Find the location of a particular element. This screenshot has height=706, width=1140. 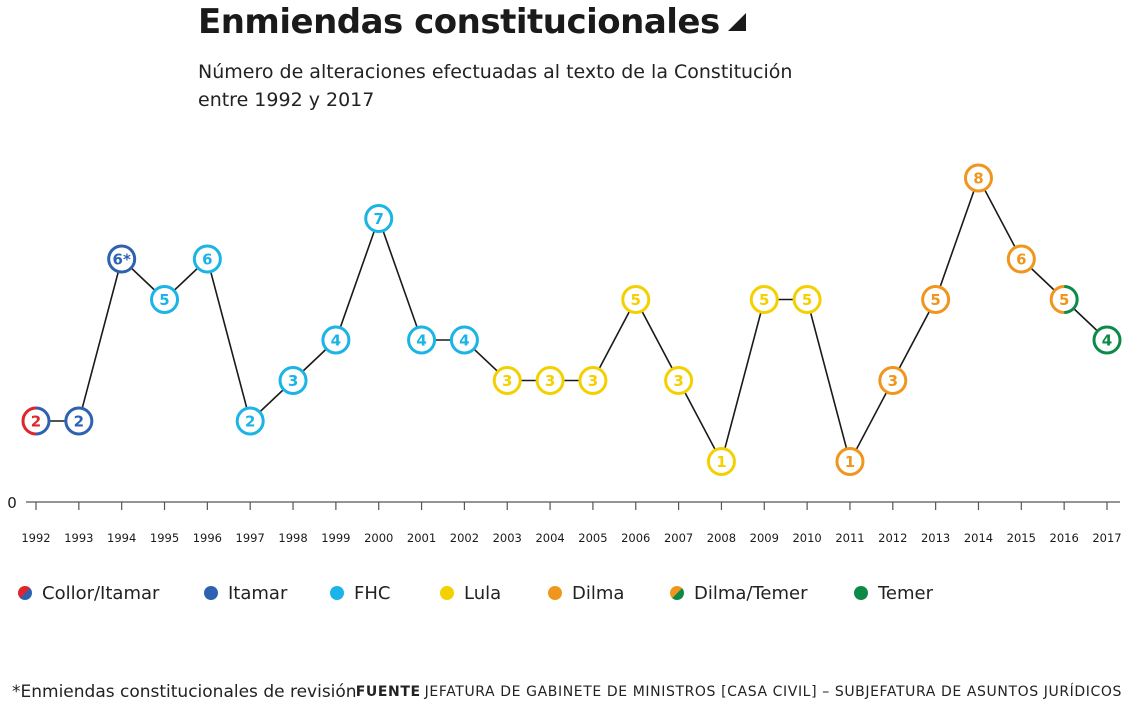

legend-item: Dilma is located at coordinates (586, 593).